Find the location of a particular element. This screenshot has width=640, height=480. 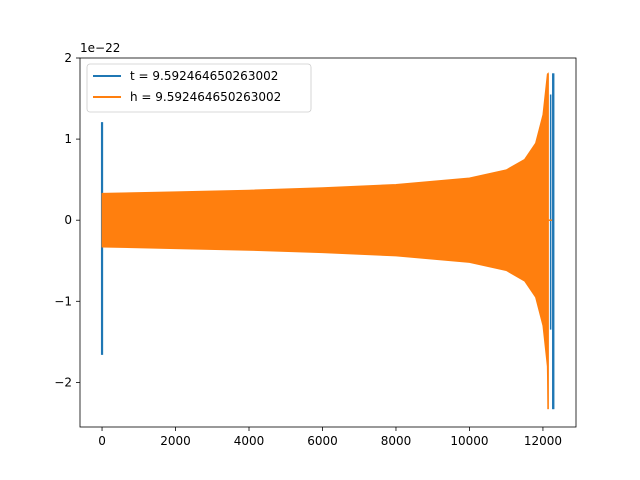

y-axis: −2 −1 0 1 2 is located at coordinates (67, 220).